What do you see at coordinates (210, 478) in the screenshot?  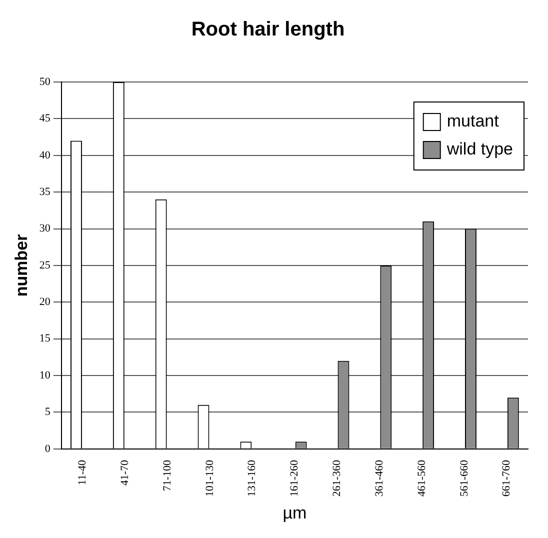 I see `x-tick-label: 101-130` at bounding box center [210, 478].